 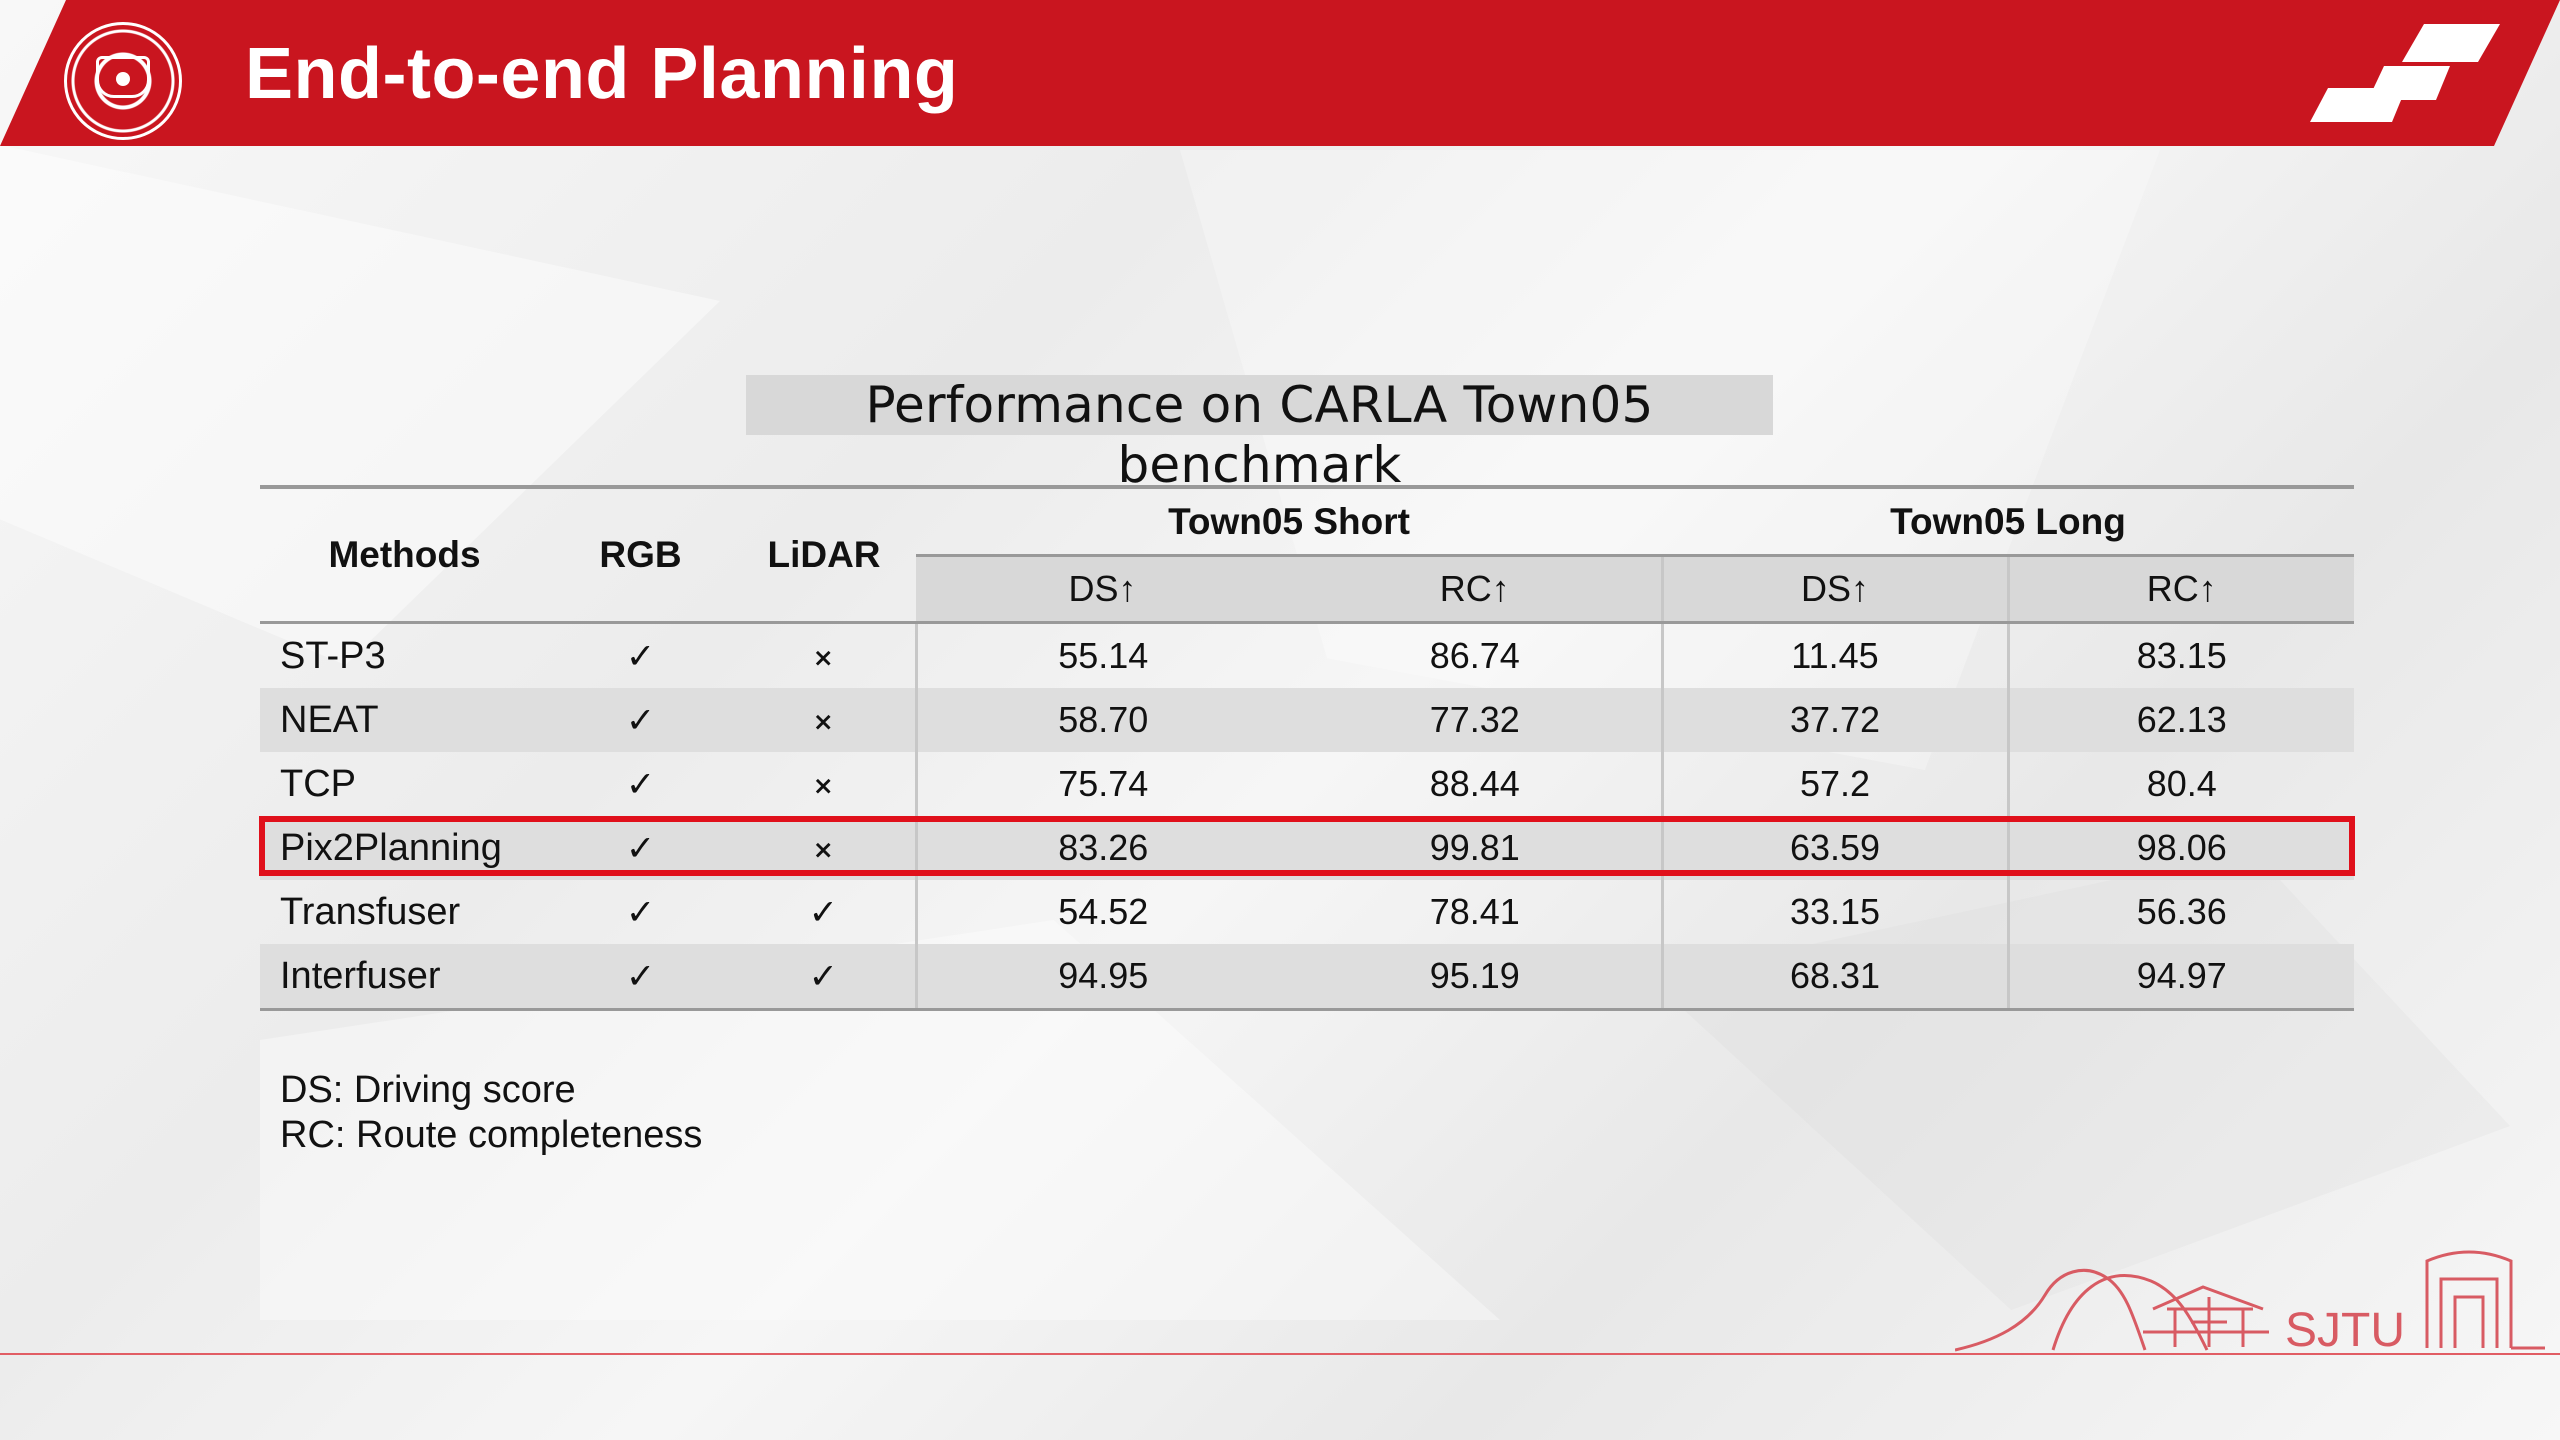 I want to click on table-row: ST-P3 ✓ × 55.14 86.74 11.45 83.15, so click(x=1307, y=655).